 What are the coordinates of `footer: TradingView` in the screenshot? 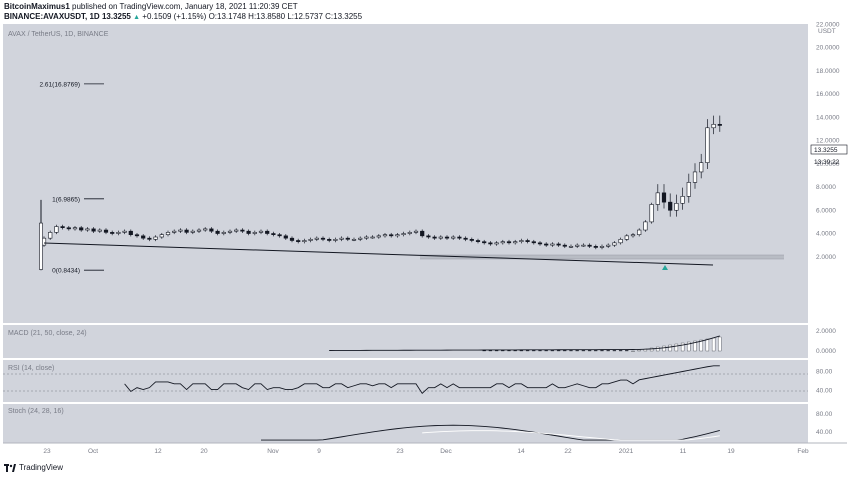 It's located at (33, 467).